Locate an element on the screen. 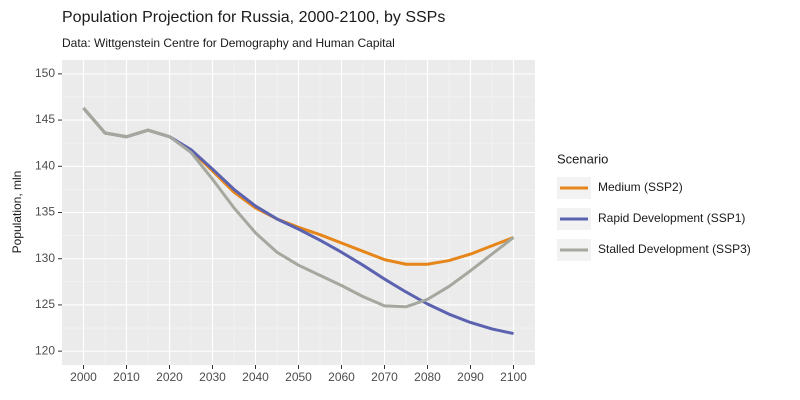 This screenshot has width=800, height=400. y-tick-label: 125 is located at coordinates (45, 304).